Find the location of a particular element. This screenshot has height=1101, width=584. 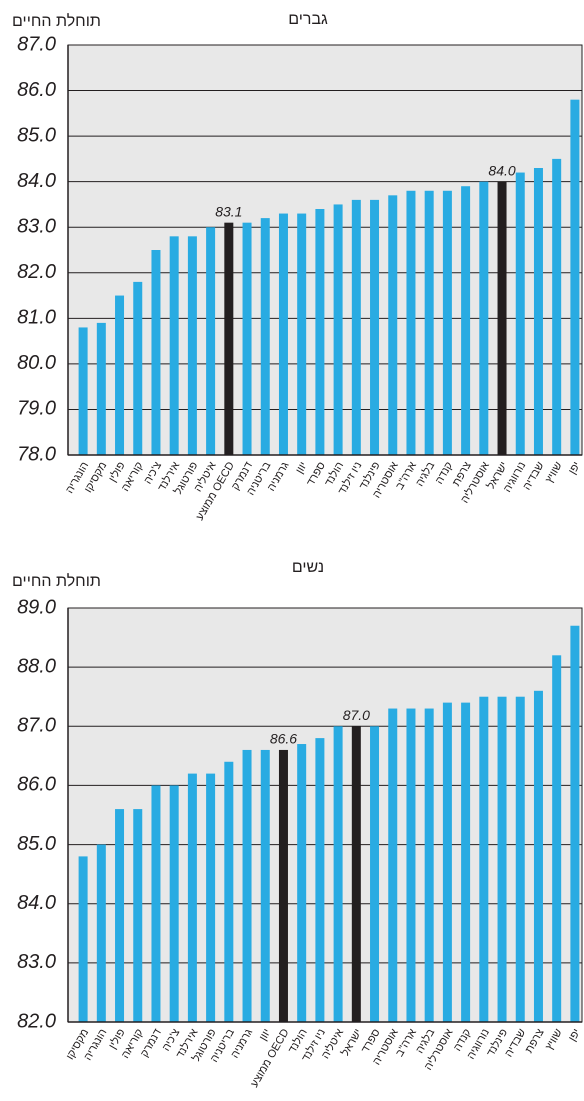

y-tick-label: 81.0 is located at coordinates (36, 318).